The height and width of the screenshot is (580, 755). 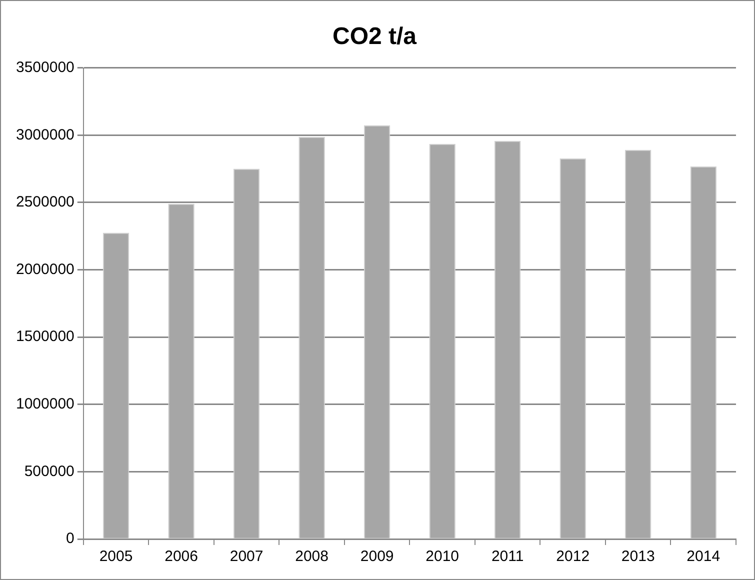 What do you see at coordinates (45, 269) in the screenshot?
I see `y-tick-label: 2000000` at bounding box center [45, 269].